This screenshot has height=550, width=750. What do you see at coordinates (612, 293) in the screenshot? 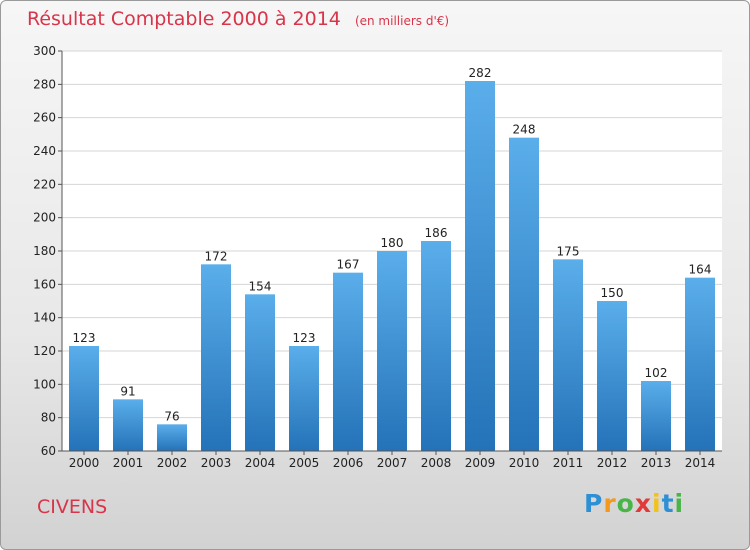
I see `data-label-2012: 150` at bounding box center [612, 293].